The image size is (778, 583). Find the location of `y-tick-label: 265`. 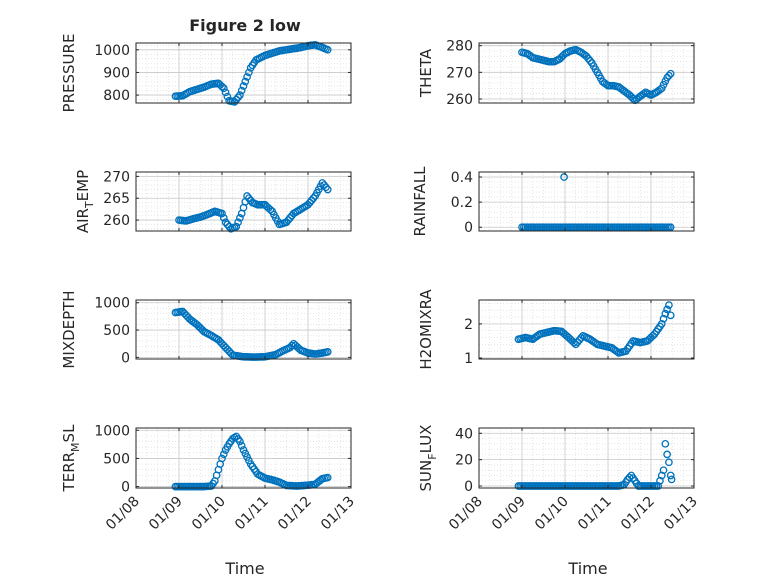

y-tick-label: 265 is located at coordinates (116, 199).